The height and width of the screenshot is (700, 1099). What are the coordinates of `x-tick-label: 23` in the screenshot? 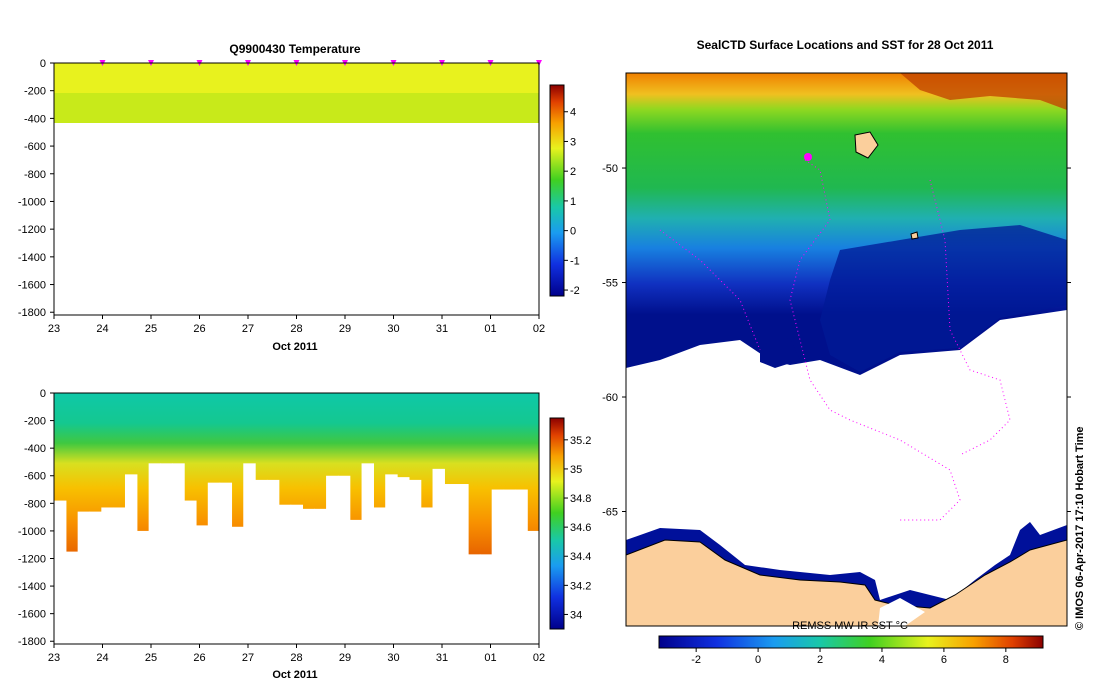 It's located at (54, 329).